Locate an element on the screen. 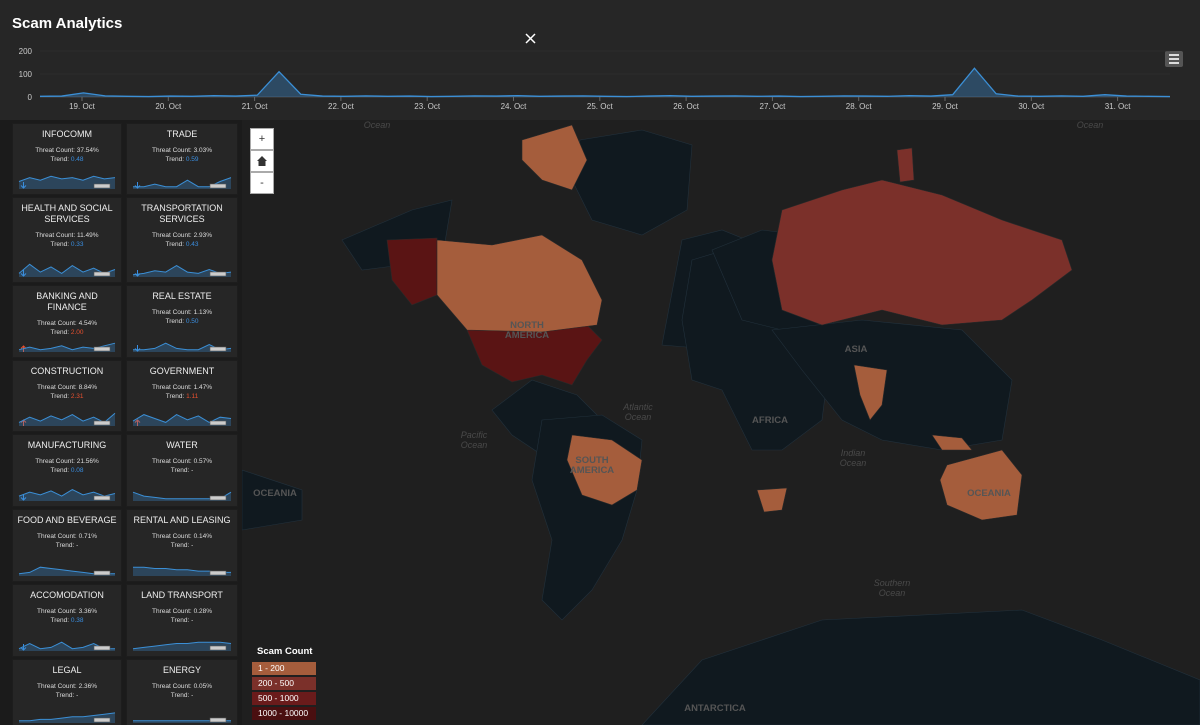 This screenshot has width=1200, height=725. trend: Trend: 0.50 is located at coordinates (182, 334).